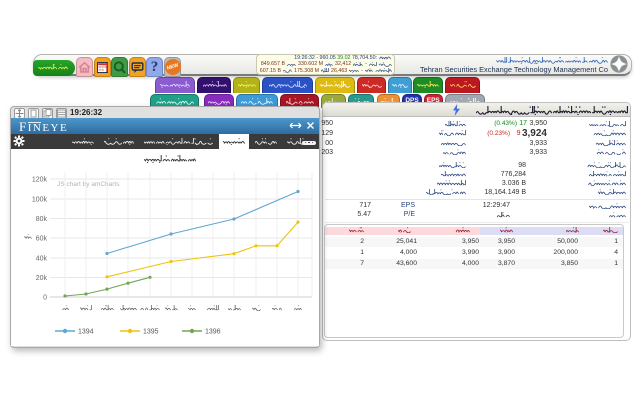 The width and height of the screenshot is (640, 400). I want to click on svg-text: 1396, so click(213, 332).